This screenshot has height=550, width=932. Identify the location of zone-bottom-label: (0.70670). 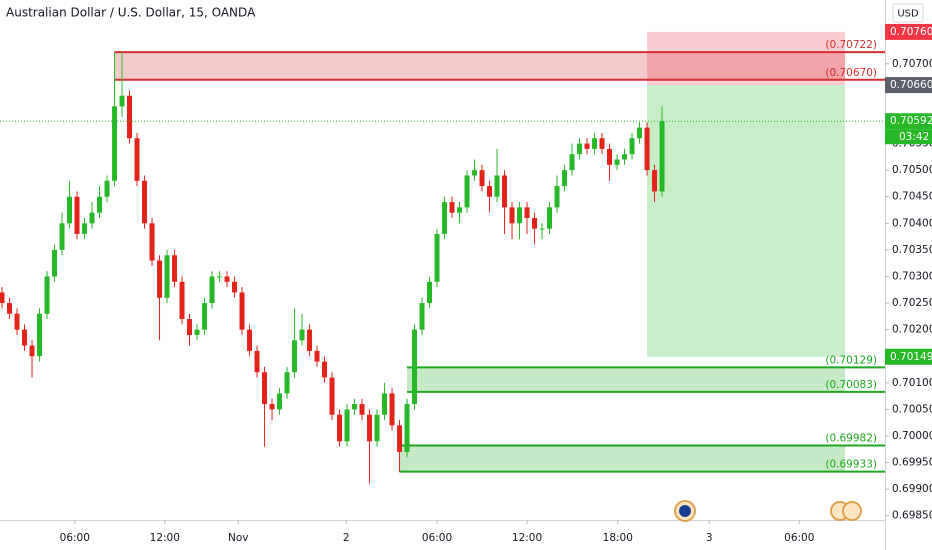
(851, 73).